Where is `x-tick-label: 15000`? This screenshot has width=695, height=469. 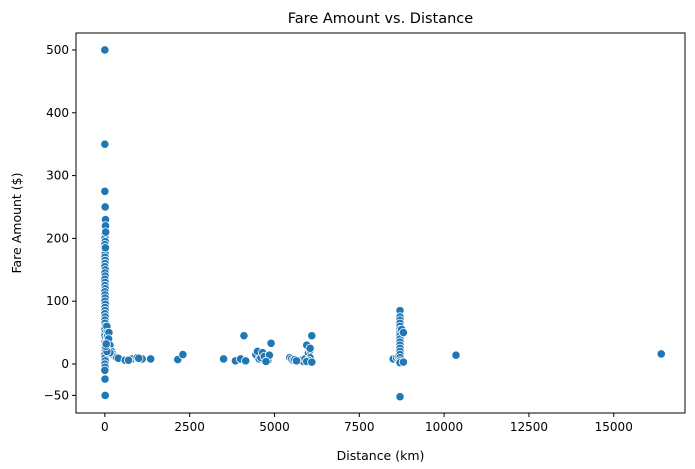
x-tick-label: 15000 is located at coordinates (614, 427).